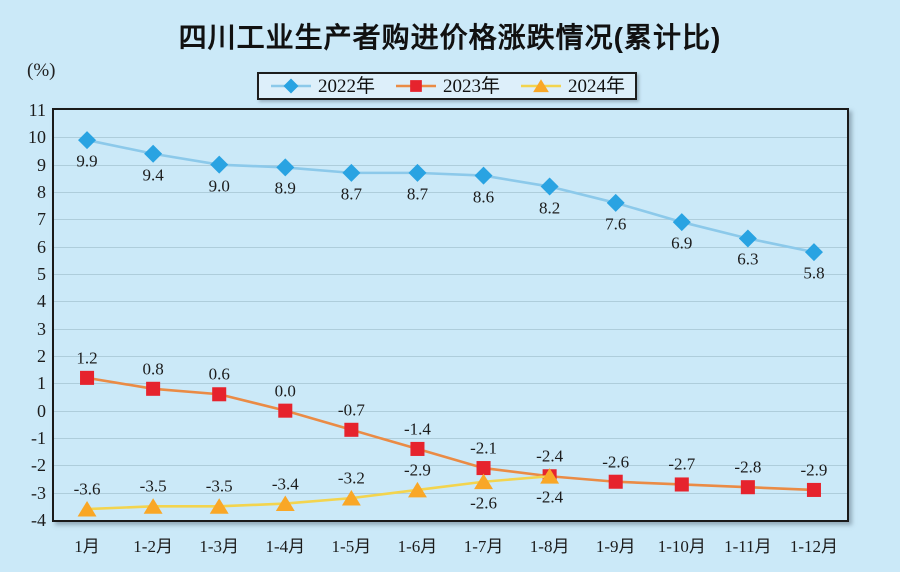 The height and width of the screenshot is (572, 900). Describe the element at coordinates (153, 546) in the screenshot. I see `x-tick-label: 1-2月` at that location.